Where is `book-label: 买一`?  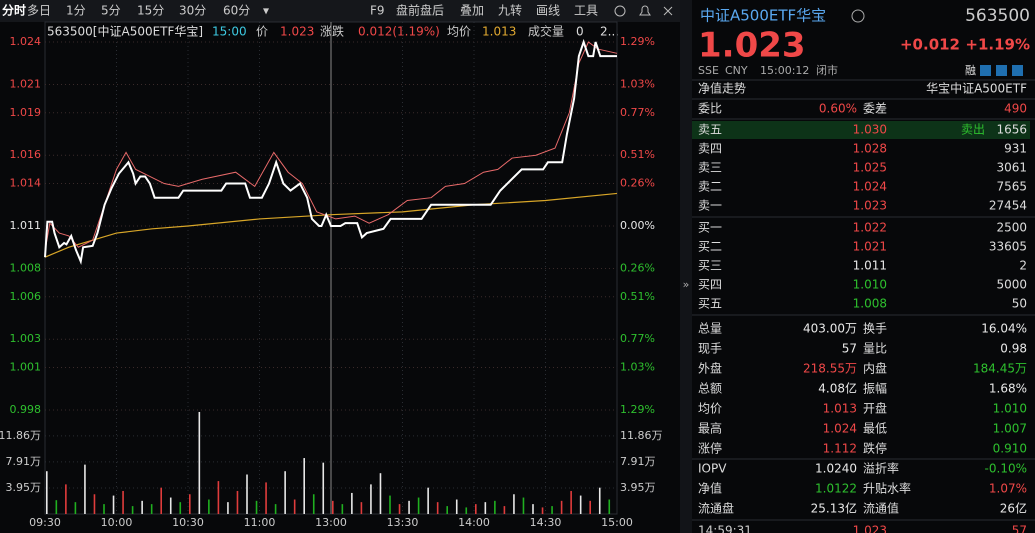 book-label: 买一 is located at coordinates (710, 228).